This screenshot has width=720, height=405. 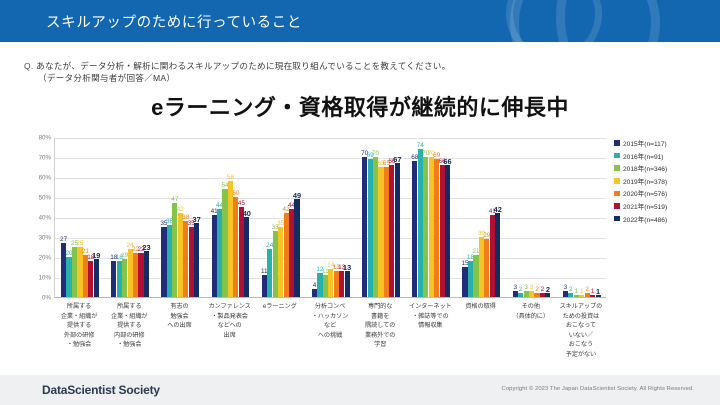 What do you see at coordinates (442, 227) in the screenshot?
I see `chart-bar: 66` at bounding box center [442, 227].